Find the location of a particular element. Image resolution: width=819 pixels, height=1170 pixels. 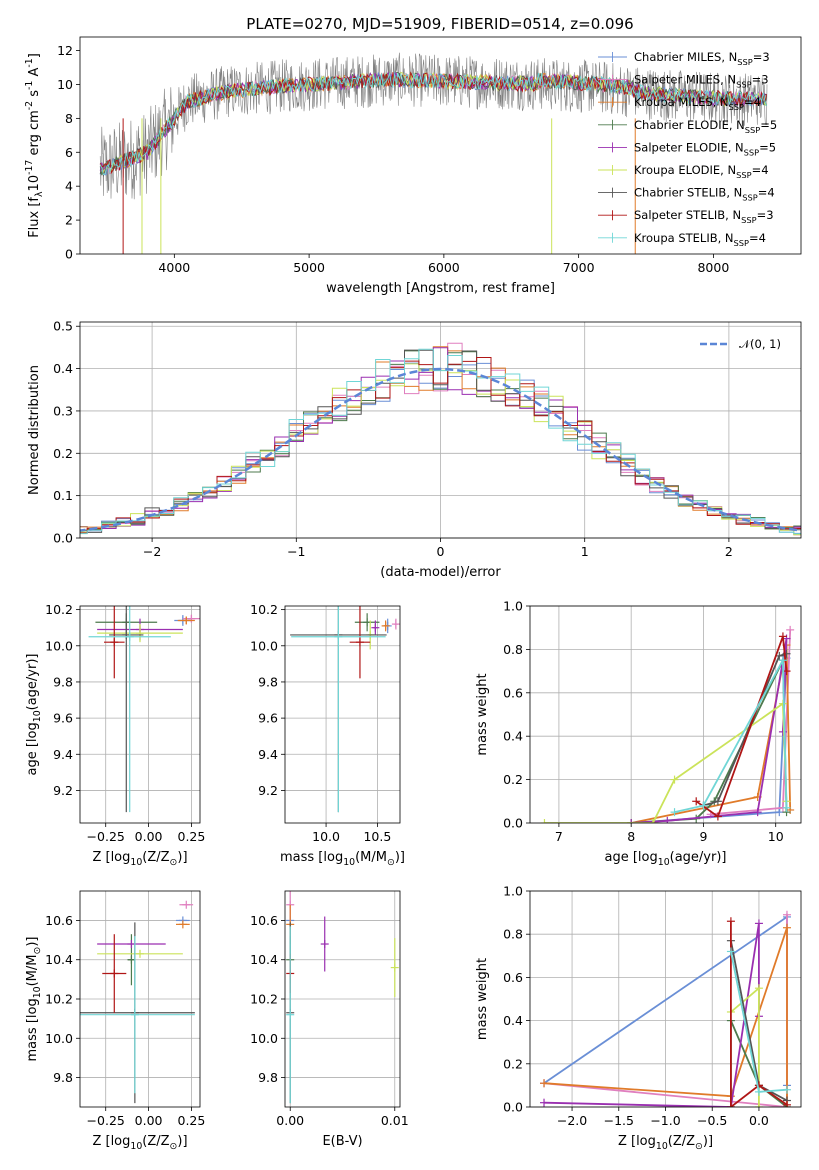

legend-entry: 𝒩(0, 1) is located at coordinates (760, 344).